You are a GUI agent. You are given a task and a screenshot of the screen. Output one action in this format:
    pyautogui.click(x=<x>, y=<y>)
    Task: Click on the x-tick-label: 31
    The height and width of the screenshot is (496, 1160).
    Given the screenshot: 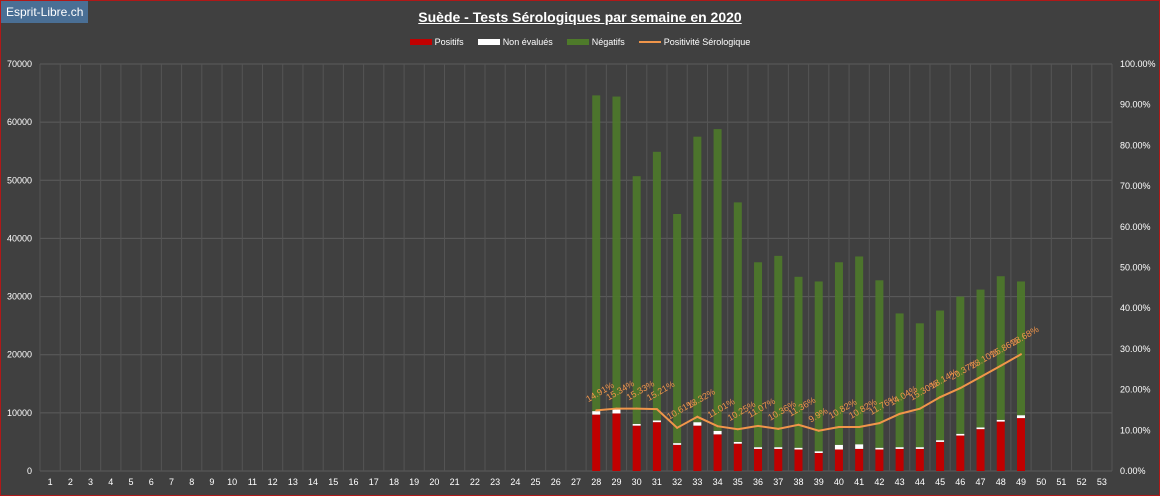 What is the action you would take?
    pyautogui.click(x=657, y=482)
    